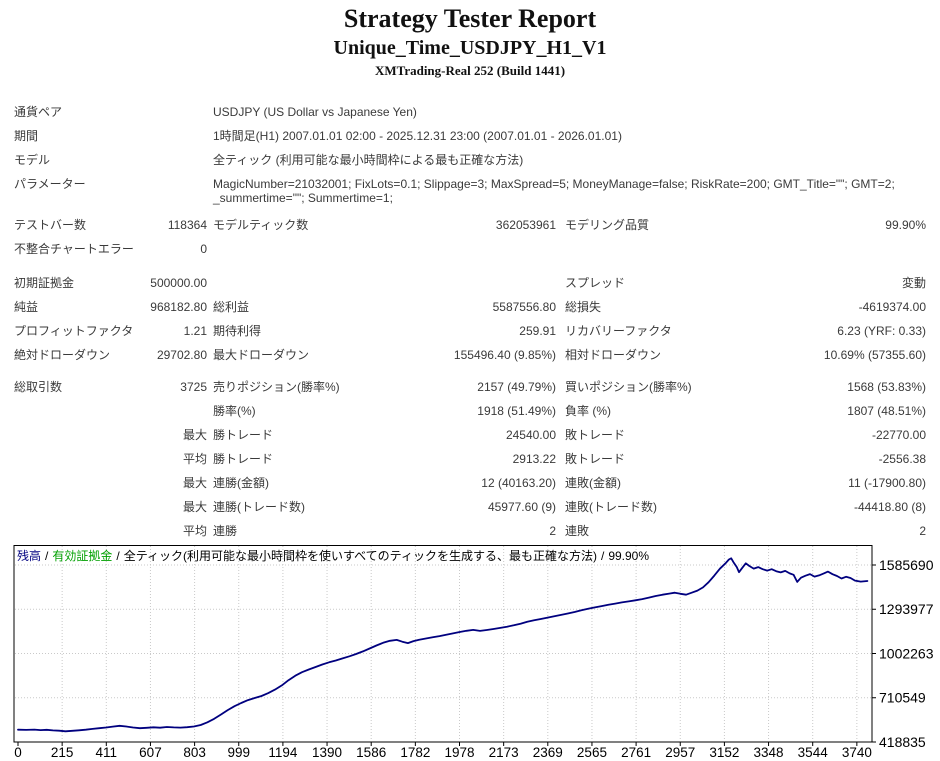 The height and width of the screenshot is (761, 940). Describe the element at coordinates (857, 752) in the screenshot. I see `x-axis-label: 3740` at that location.